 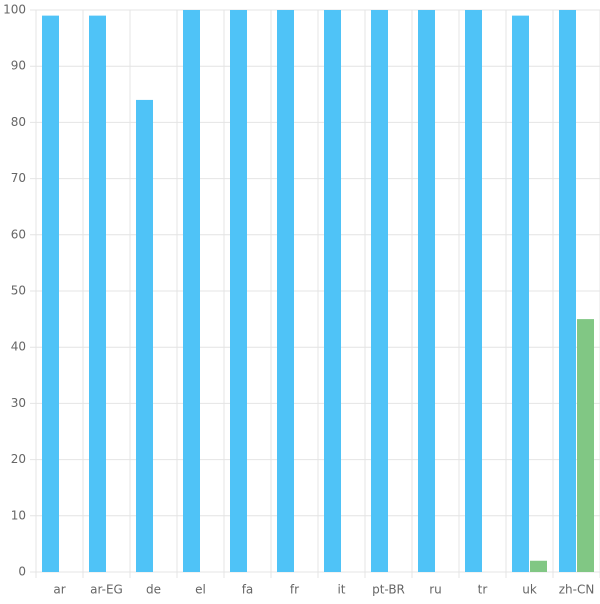 What do you see at coordinates (18, 291) in the screenshot?
I see `y-tick-label: 50` at bounding box center [18, 291].